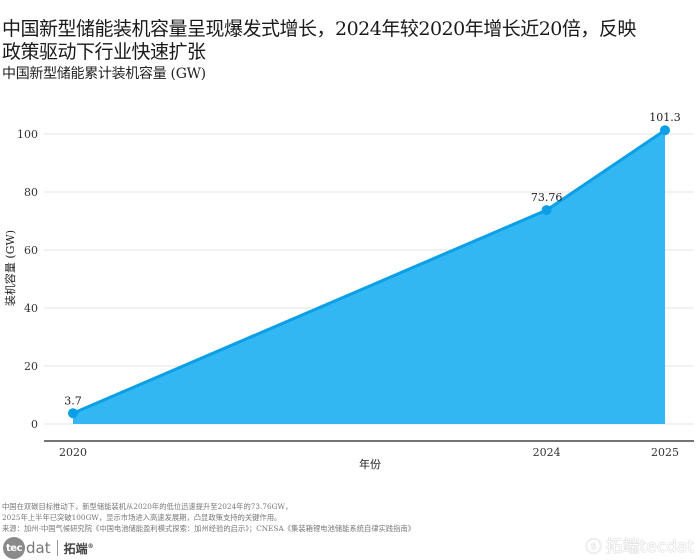  Describe the element at coordinates (27, 279) in the screenshot. I see `y-tick-labels: 0 20 40 60 80 100` at that location.